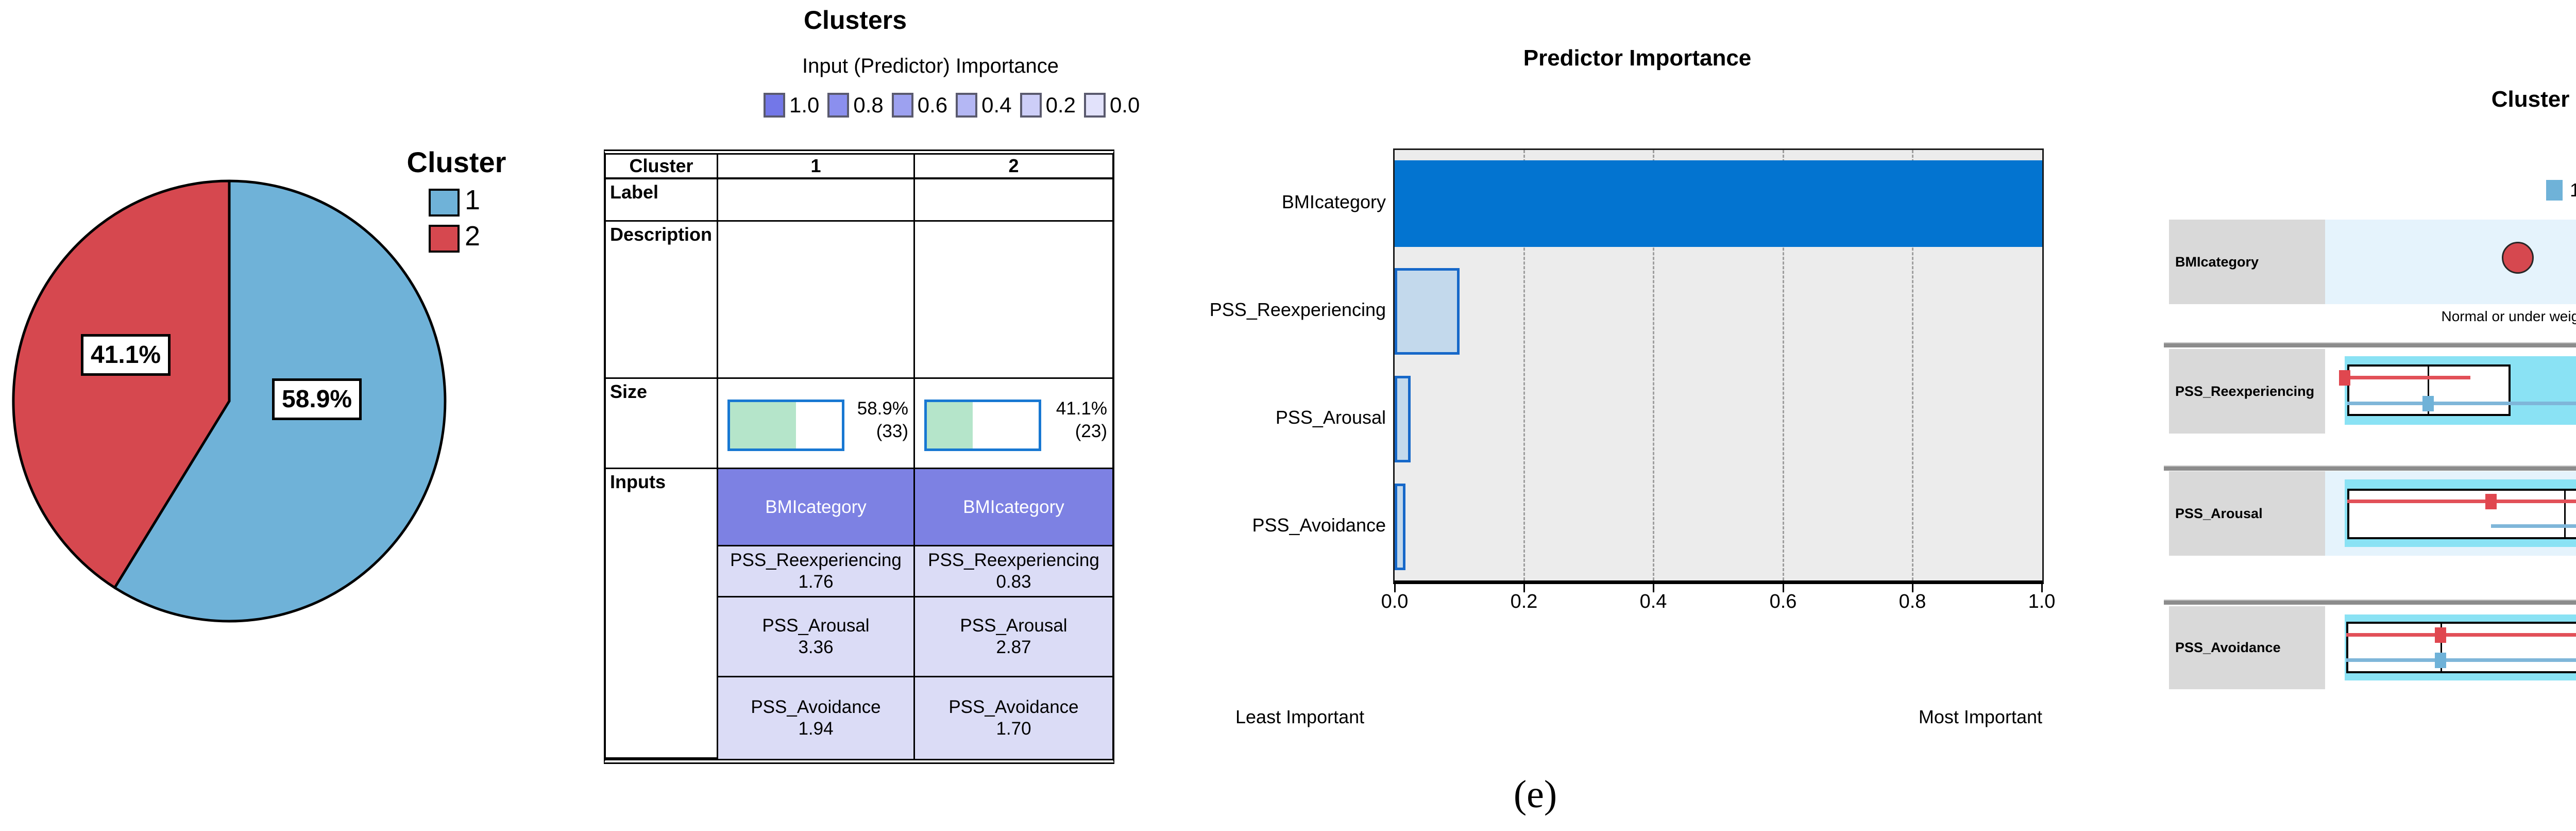 The width and height of the screenshot is (2576, 831). Describe the element at coordinates (1524, 365) in the screenshot. I see `gridline-0.2` at that location.